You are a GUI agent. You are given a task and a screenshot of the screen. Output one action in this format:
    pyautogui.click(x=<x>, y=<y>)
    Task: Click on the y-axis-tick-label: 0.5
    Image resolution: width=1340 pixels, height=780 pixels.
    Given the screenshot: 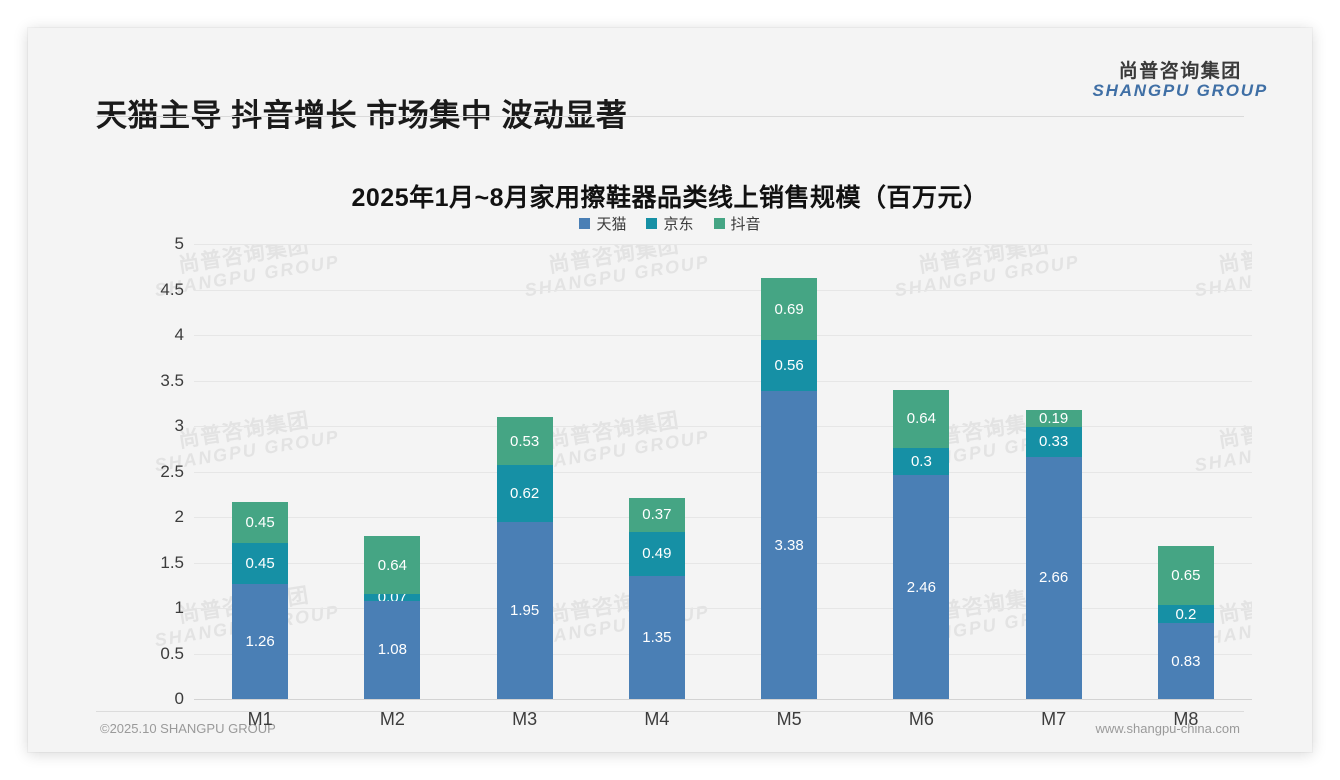 What is the action you would take?
    pyautogui.click(x=172, y=653)
    